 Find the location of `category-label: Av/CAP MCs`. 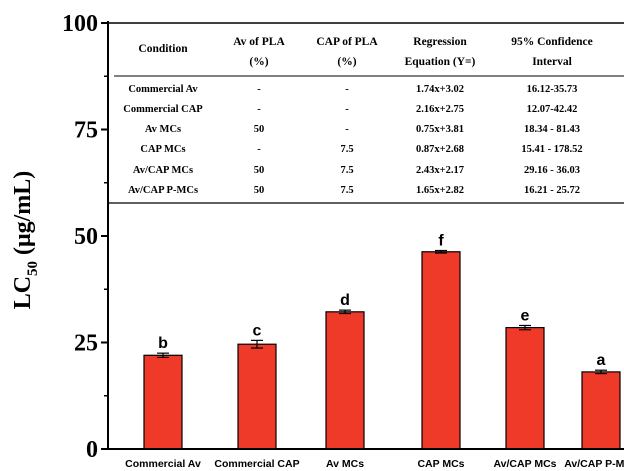

category-label: Av/CAP MCs is located at coordinates (524, 464).